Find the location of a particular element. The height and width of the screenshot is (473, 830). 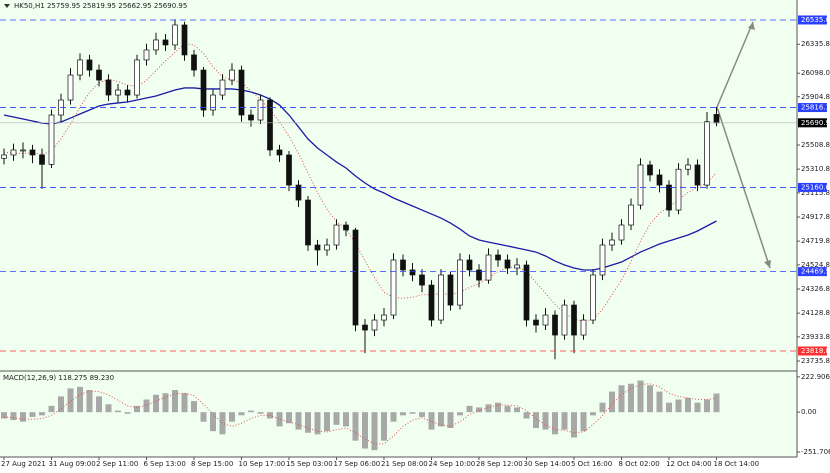

y-tick-label: 25310.80 is located at coordinates (815, 169).